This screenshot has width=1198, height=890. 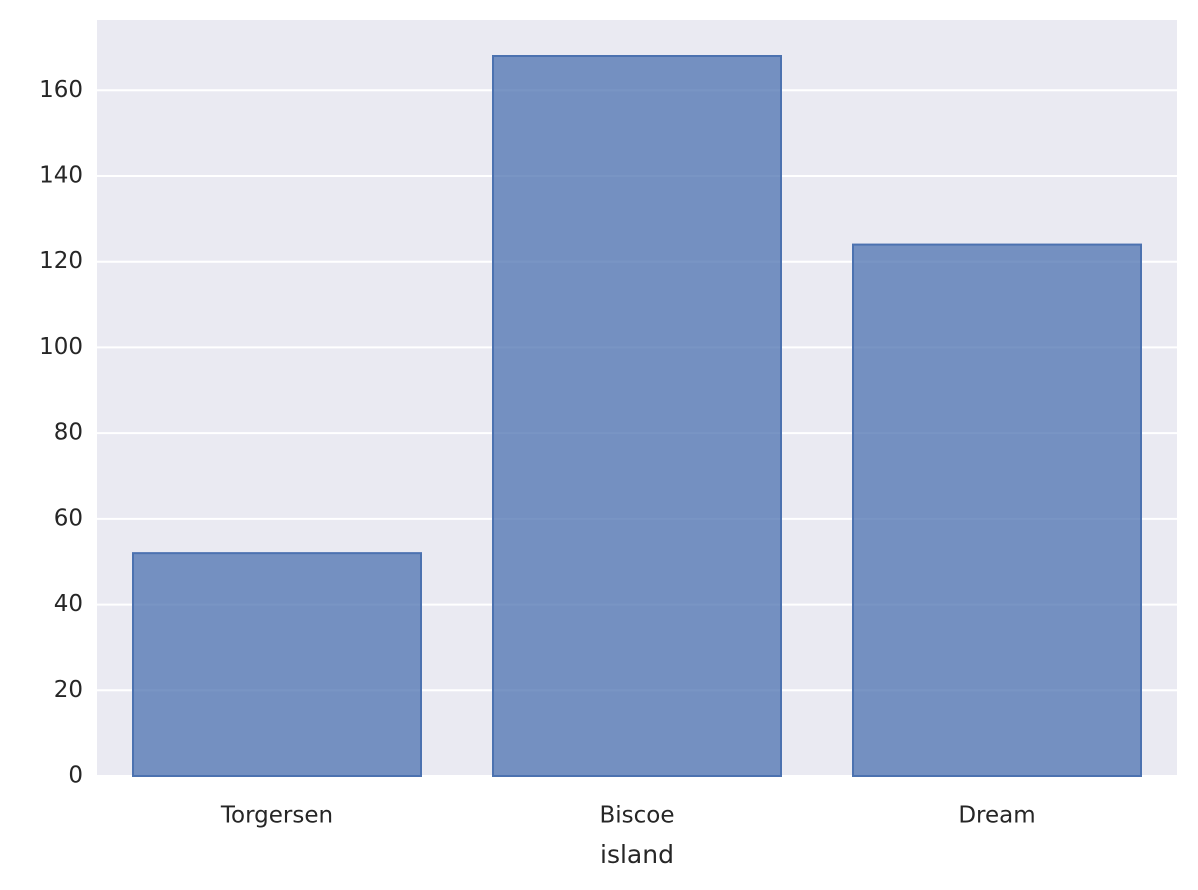 What do you see at coordinates (996, 816) in the screenshot?
I see `x-tick-label: Dream` at bounding box center [996, 816].